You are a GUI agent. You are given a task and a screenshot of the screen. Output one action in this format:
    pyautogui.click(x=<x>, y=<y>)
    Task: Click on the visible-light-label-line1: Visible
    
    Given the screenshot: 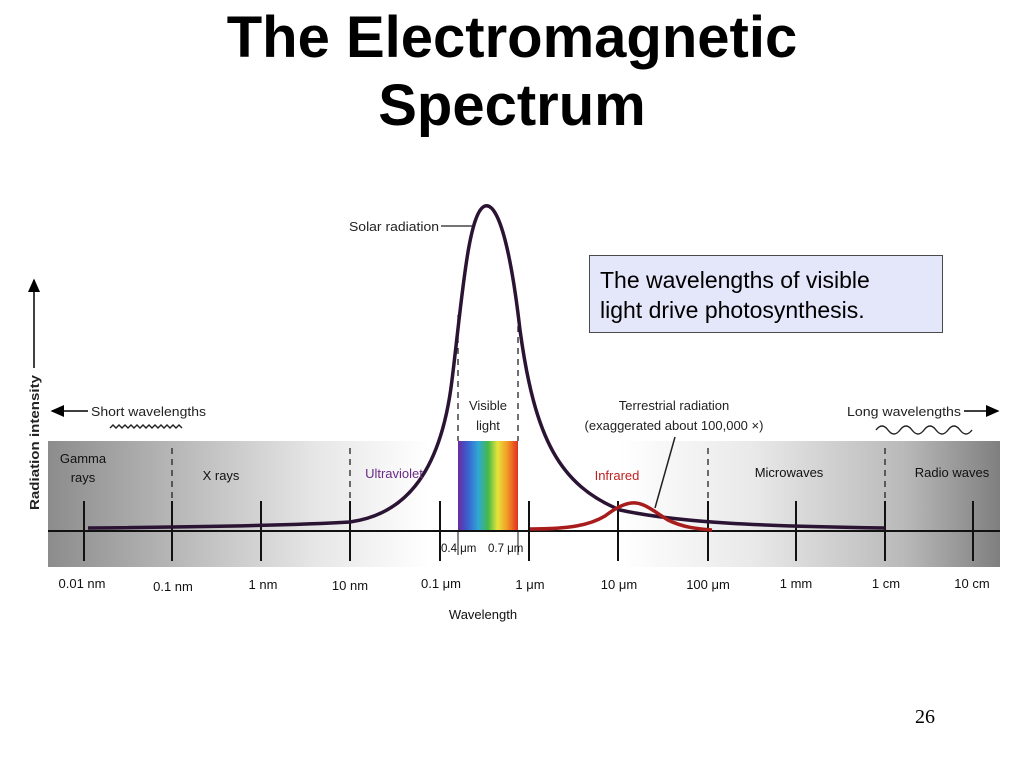 What is the action you would take?
    pyautogui.click(x=488, y=405)
    